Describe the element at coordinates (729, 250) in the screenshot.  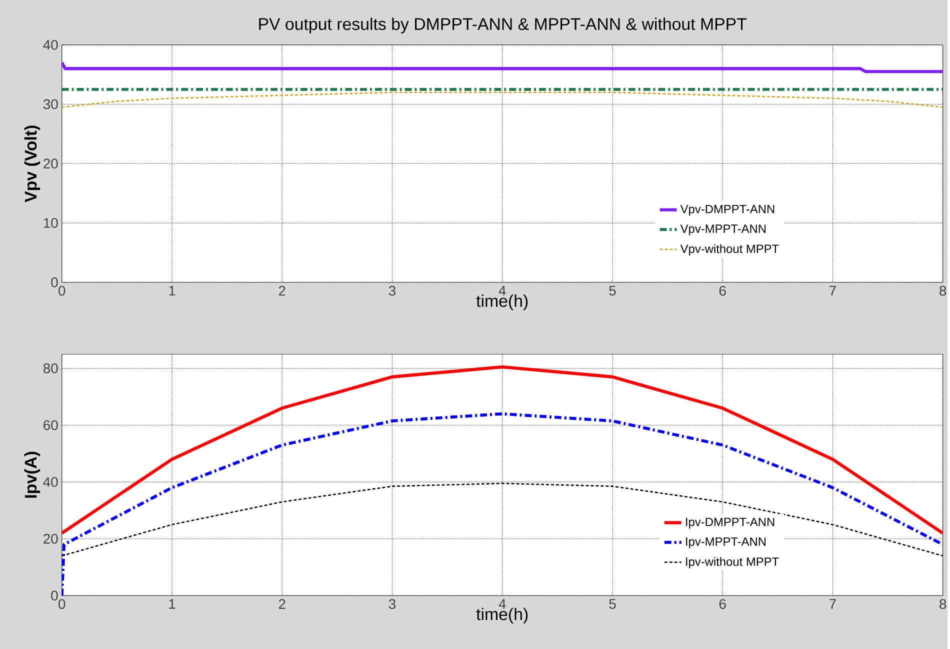
I see `legend-label: Vpv-without MPPT` at that location.